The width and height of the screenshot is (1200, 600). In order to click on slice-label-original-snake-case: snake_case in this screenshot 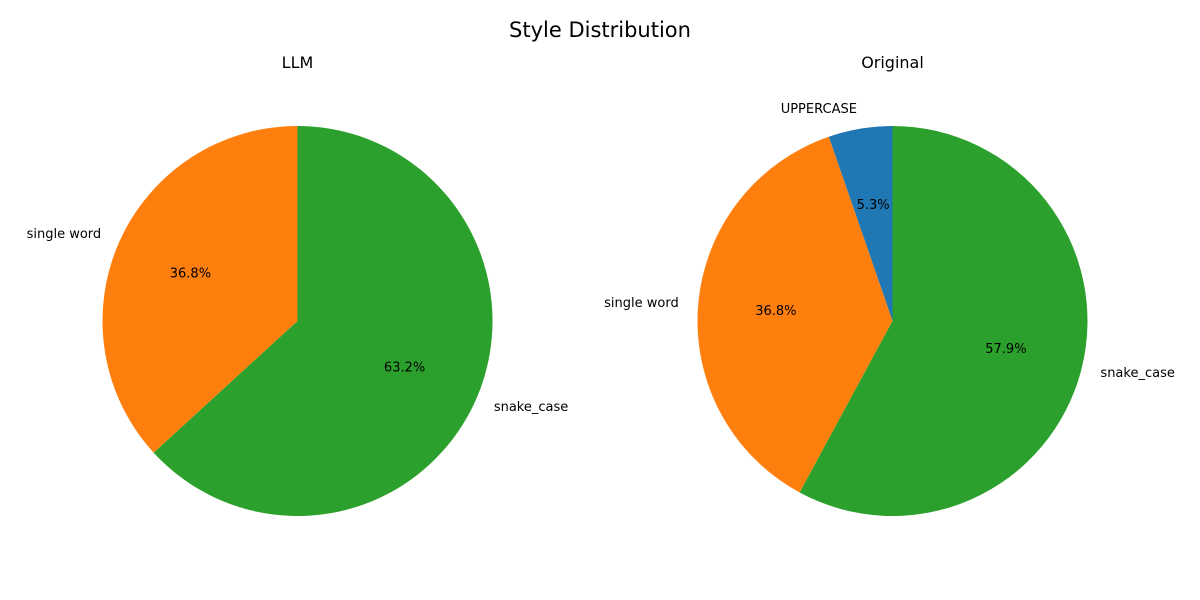, I will do `click(1137, 373)`.